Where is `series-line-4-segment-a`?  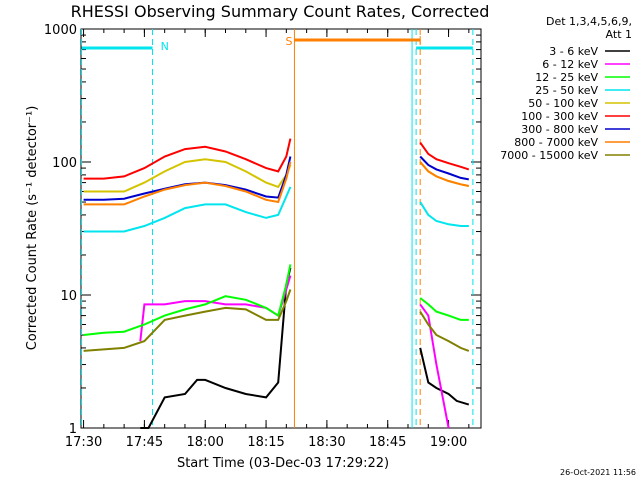 series-line-4-segment-a is located at coordinates (187, 175).